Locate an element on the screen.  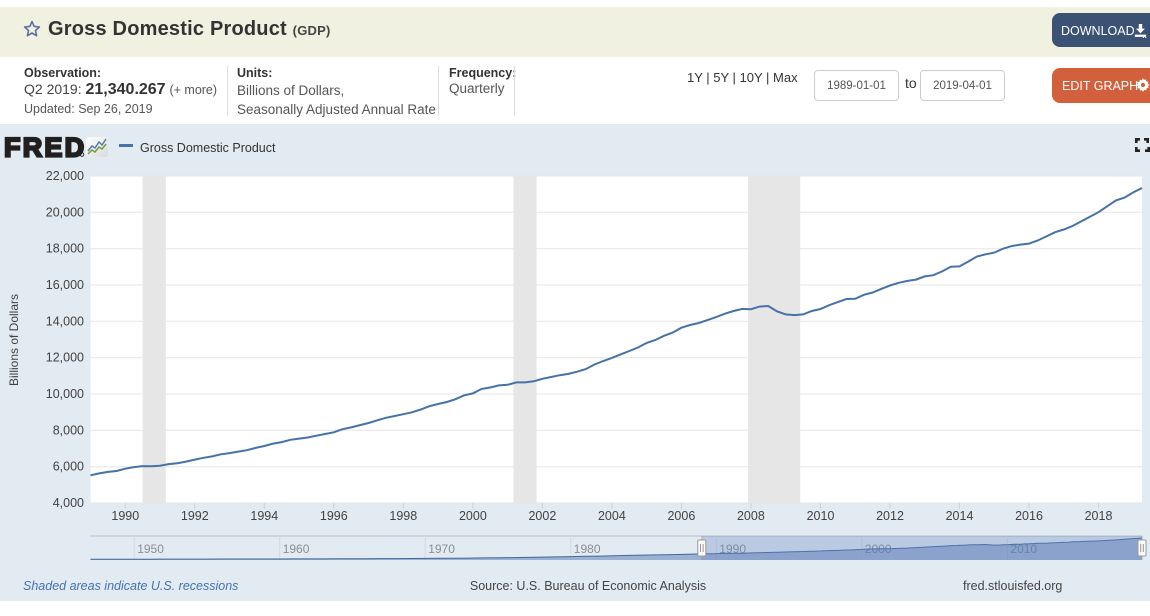
svg-text: 12,000 is located at coordinates (65, 358).